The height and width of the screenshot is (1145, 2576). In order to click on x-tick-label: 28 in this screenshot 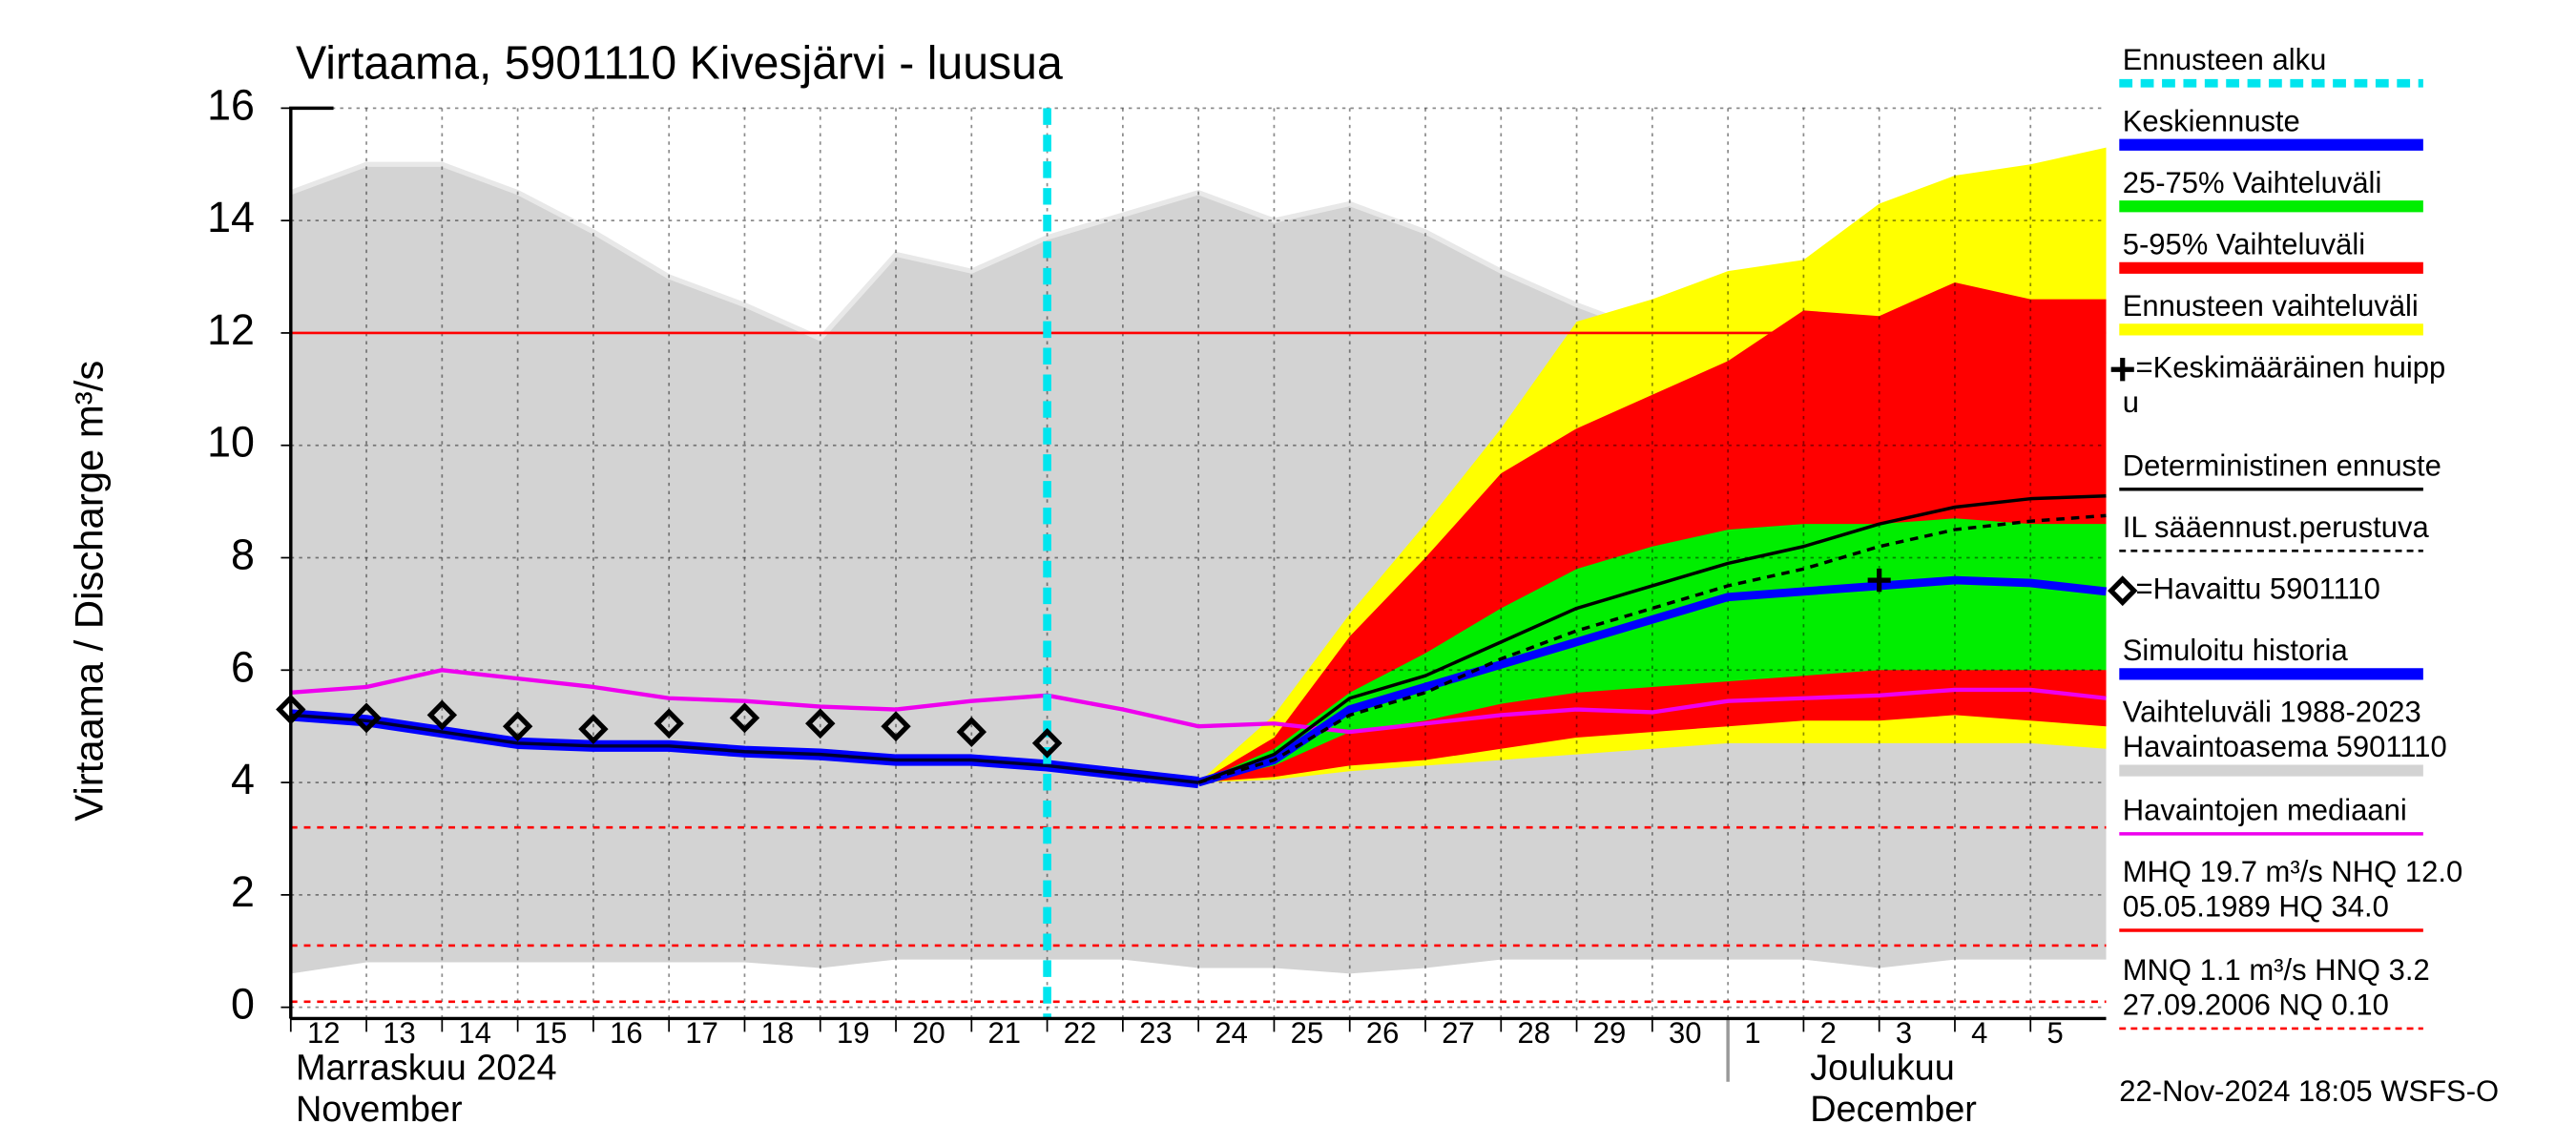, I will do `click(1533, 1033)`.